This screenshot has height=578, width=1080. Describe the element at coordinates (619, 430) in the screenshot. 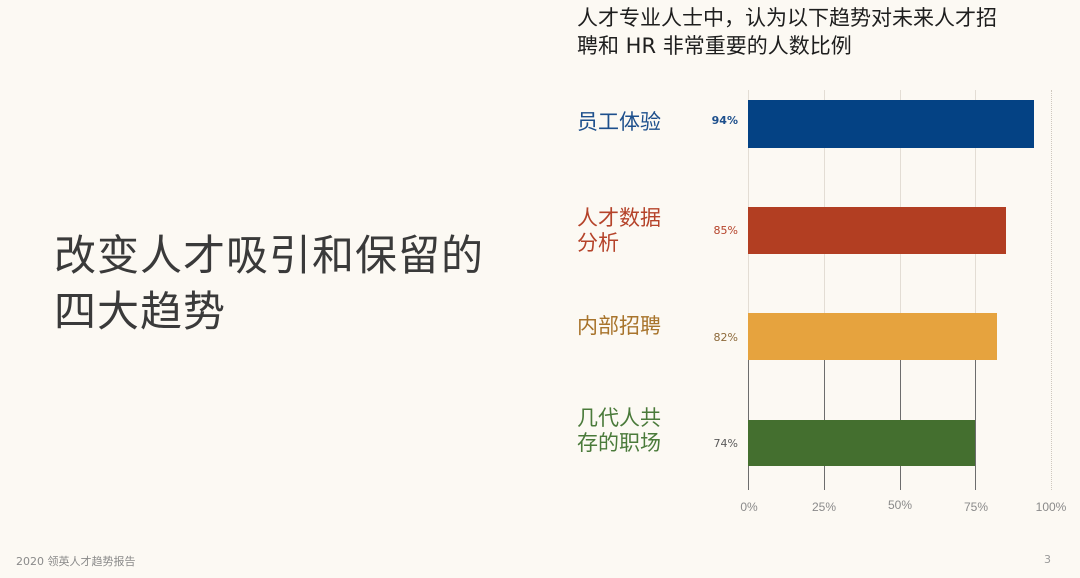

I see `category-label-multigenerational-workplace: 几代人共 存的职场` at that location.